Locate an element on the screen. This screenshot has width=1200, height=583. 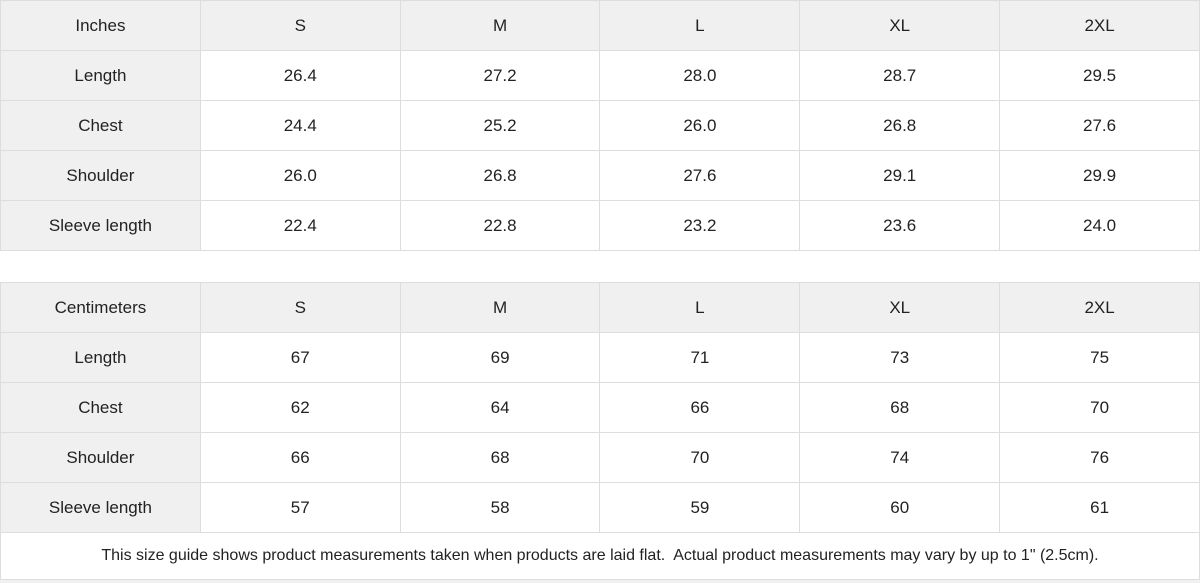
measurement-cell: 62 is located at coordinates (300, 407).